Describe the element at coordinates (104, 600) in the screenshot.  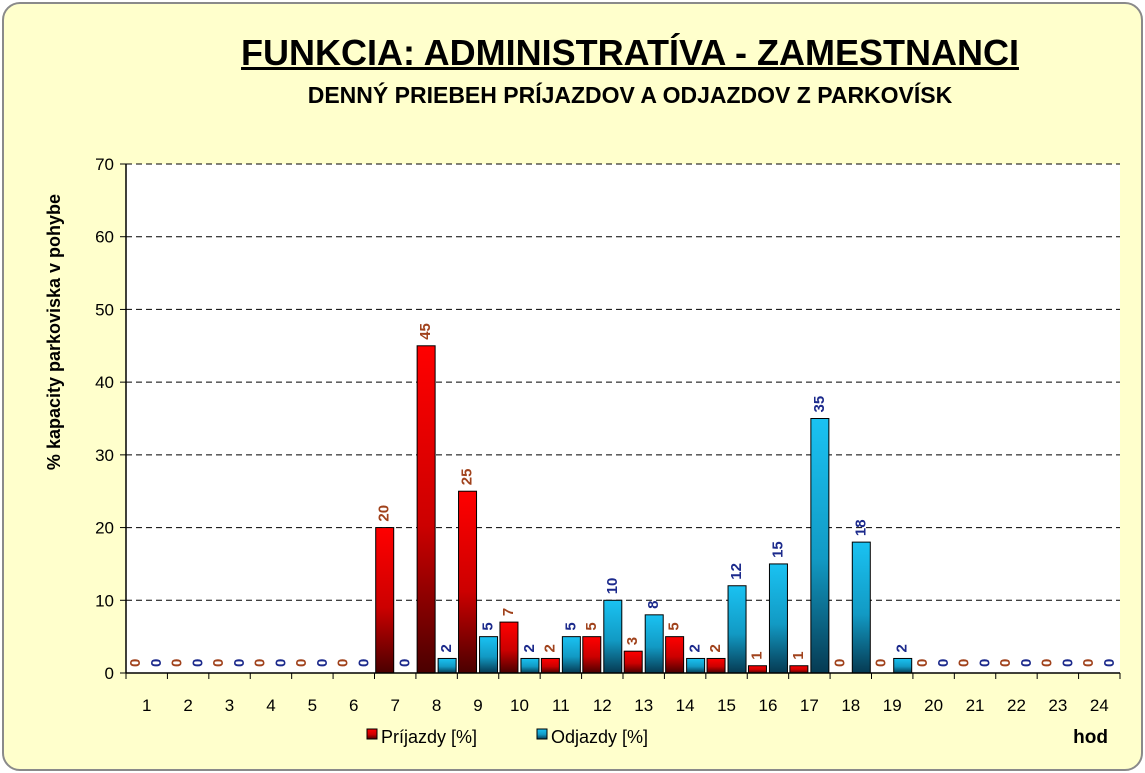
I see `y-tick-label: 10` at that location.